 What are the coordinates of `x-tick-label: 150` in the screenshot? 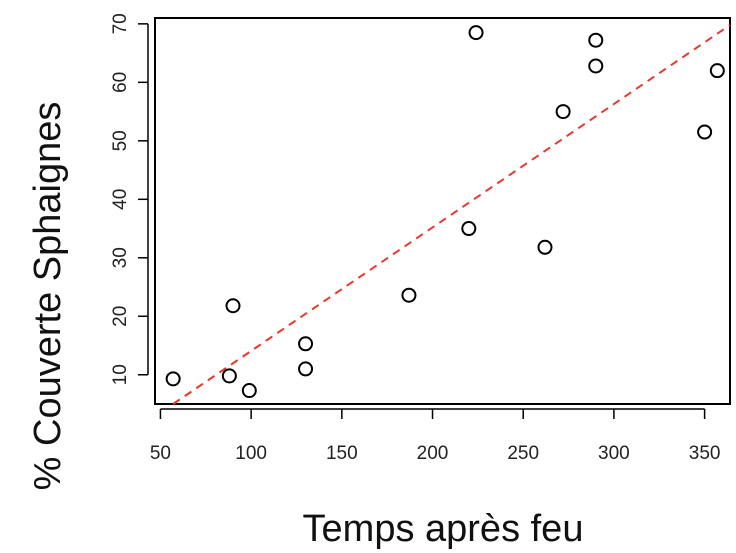 It's located at (342, 453).